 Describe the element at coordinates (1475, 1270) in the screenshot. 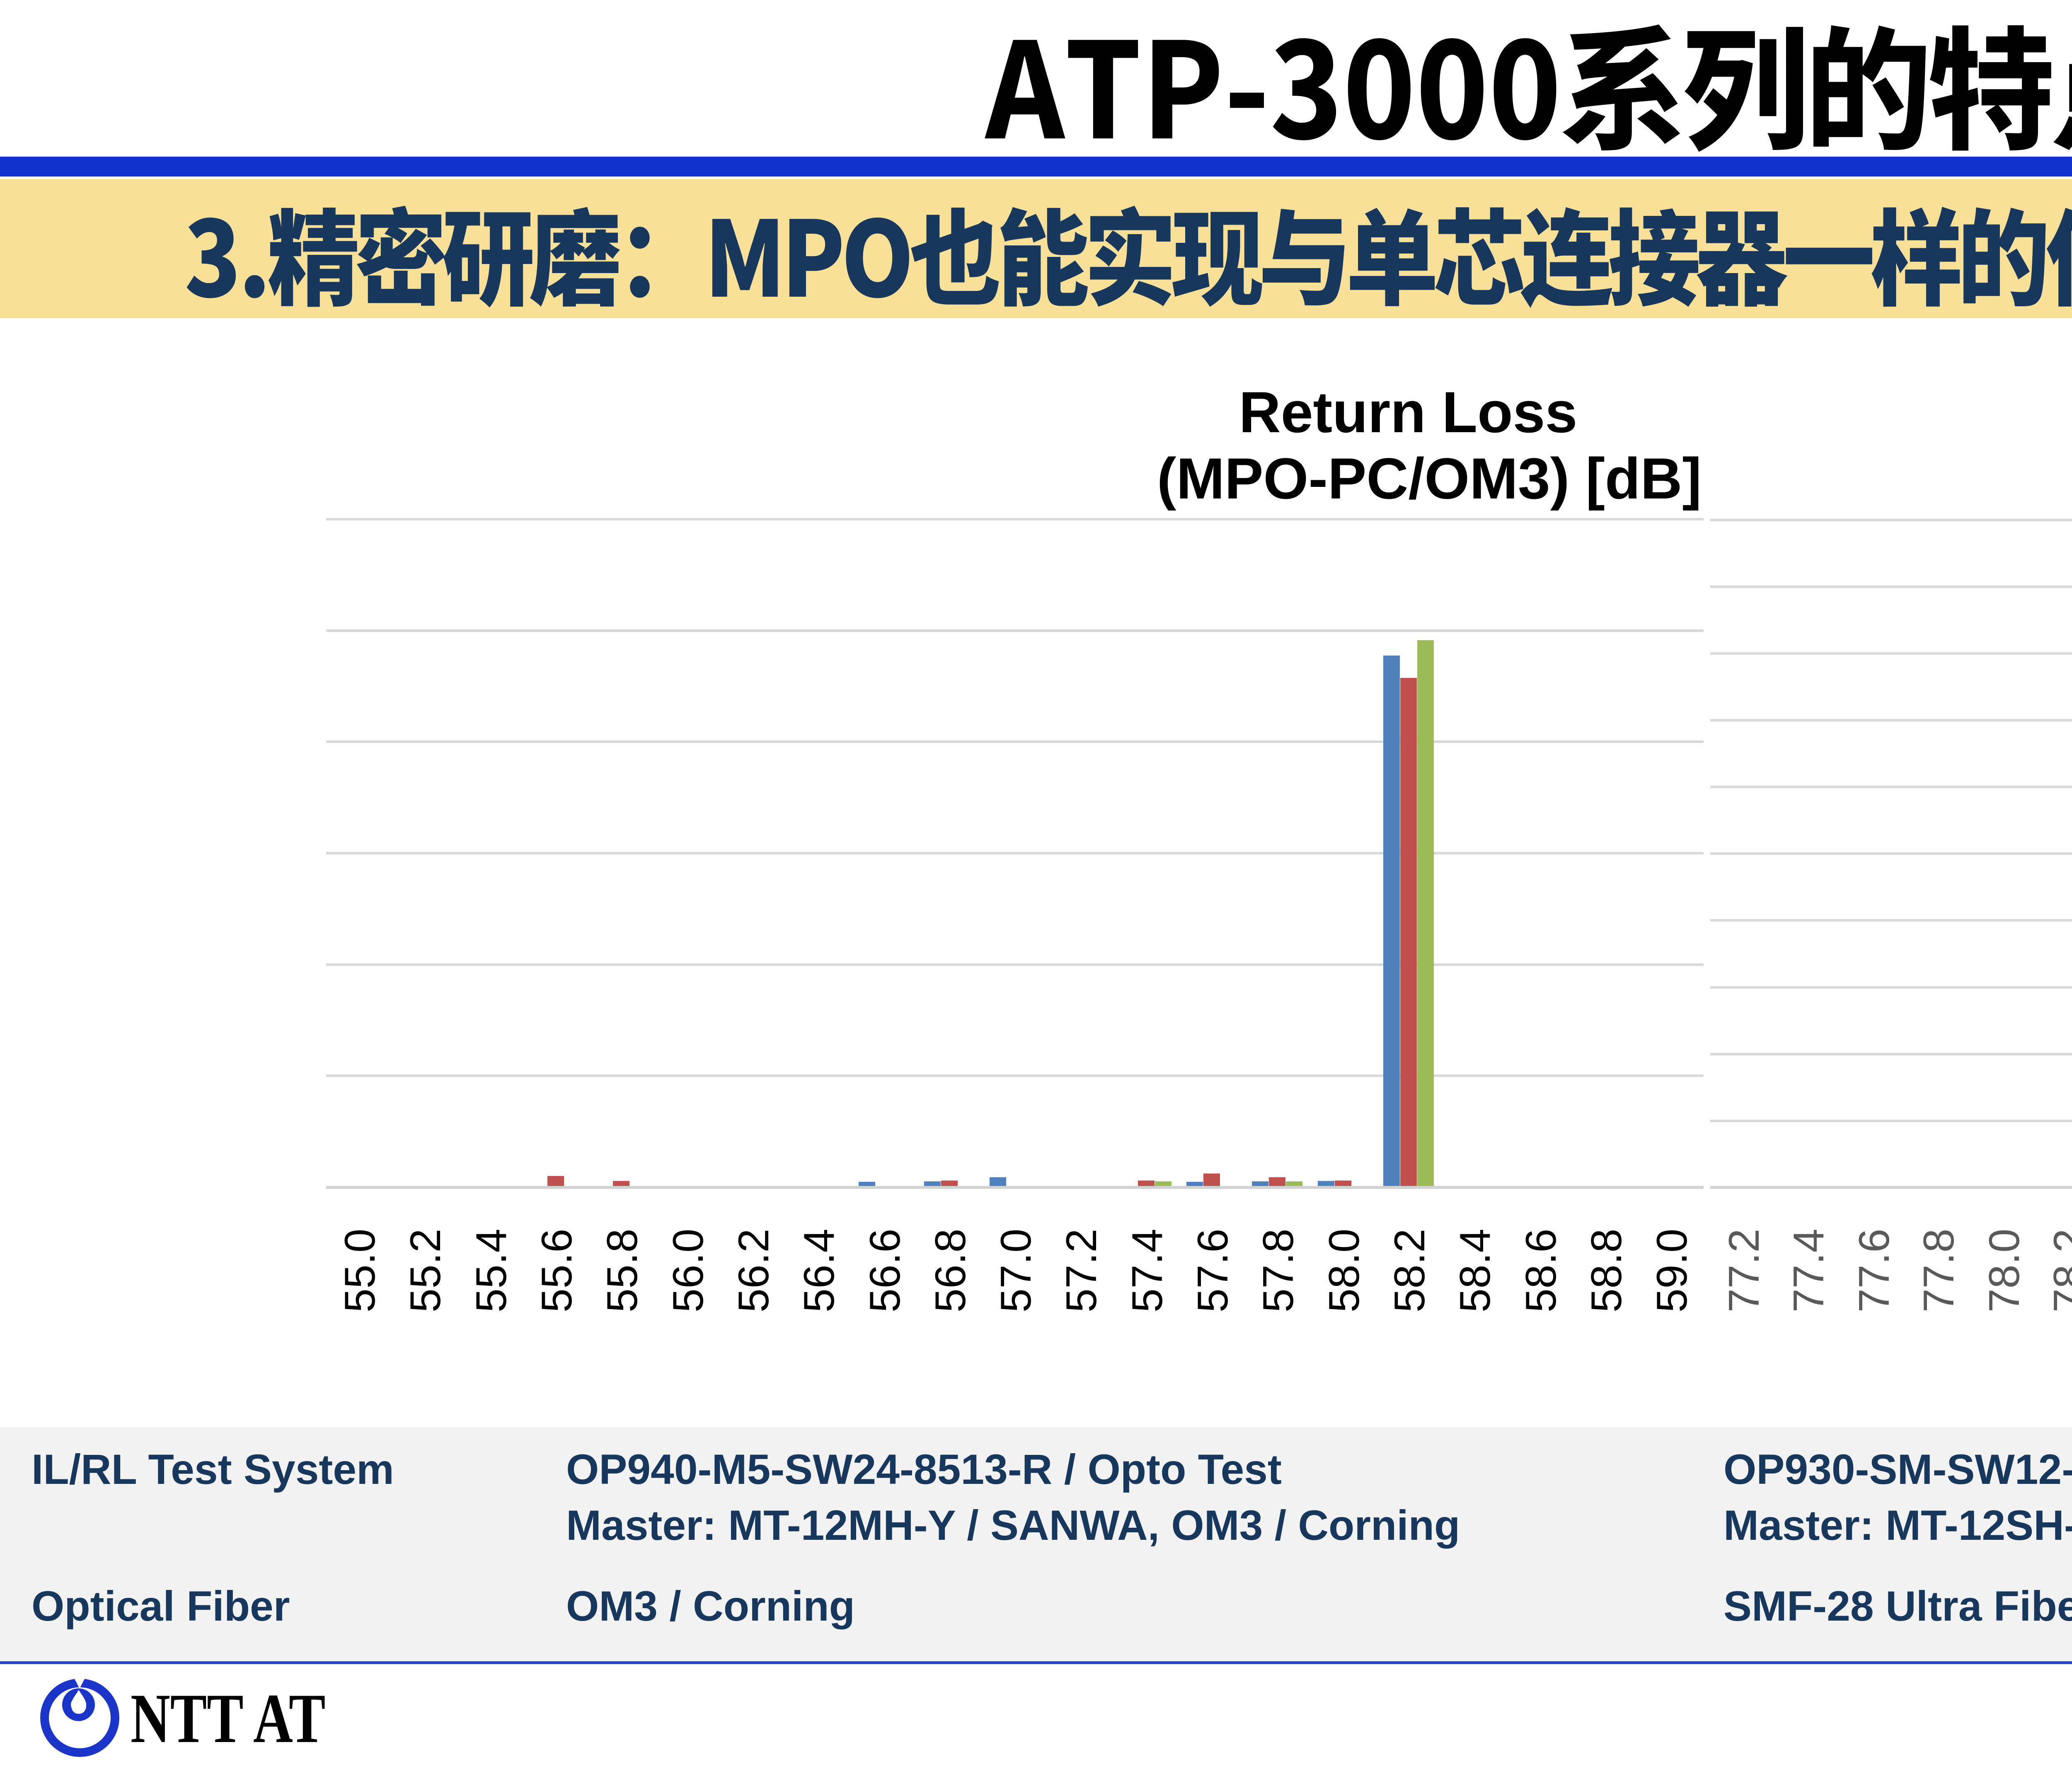

I see `svg-text: 58.4` at that location.